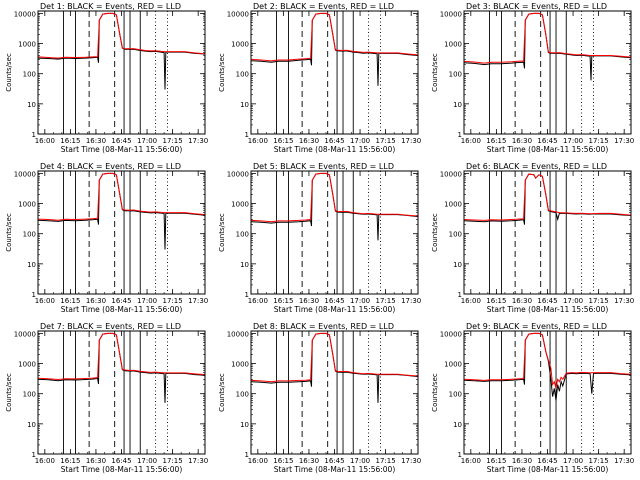 This screenshot has width=640, height=480. I want to click on panel-title: Det 4: BLACK = Events, RED = LLD, so click(110, 166).